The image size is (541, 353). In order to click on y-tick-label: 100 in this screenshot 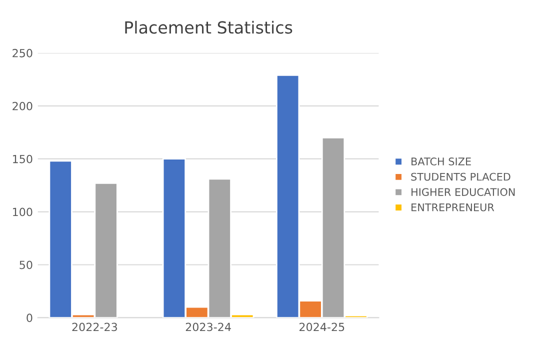, I will do `click(22, 212)`.